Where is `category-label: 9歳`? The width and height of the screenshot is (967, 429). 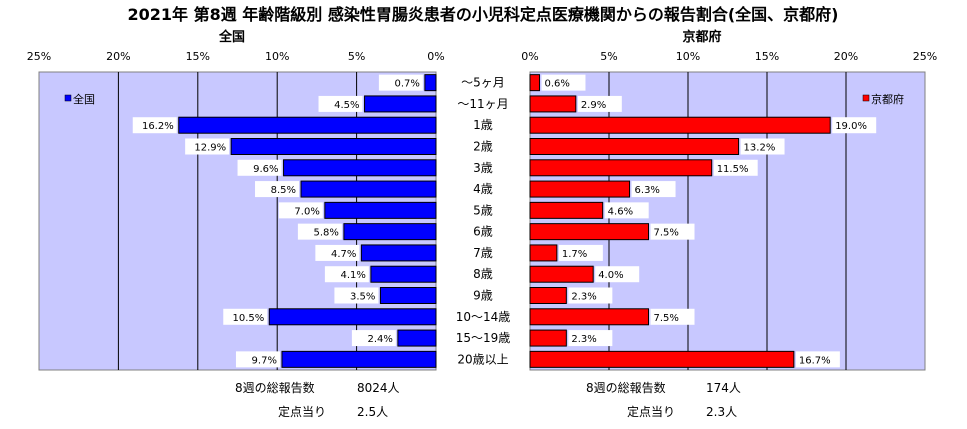 category-label: 9歳 is located at coordinates (483, 296).